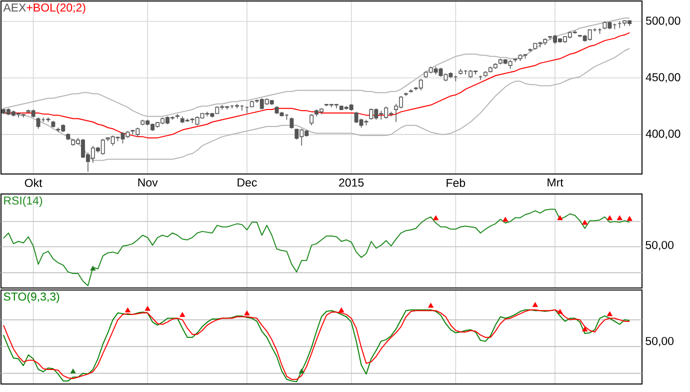 Image resolution: width=690 pixels, height=392 pixels. Describe the element at coordinates (351, 182) in the screenshot. I see `x-tick-label: 2015` at that location.